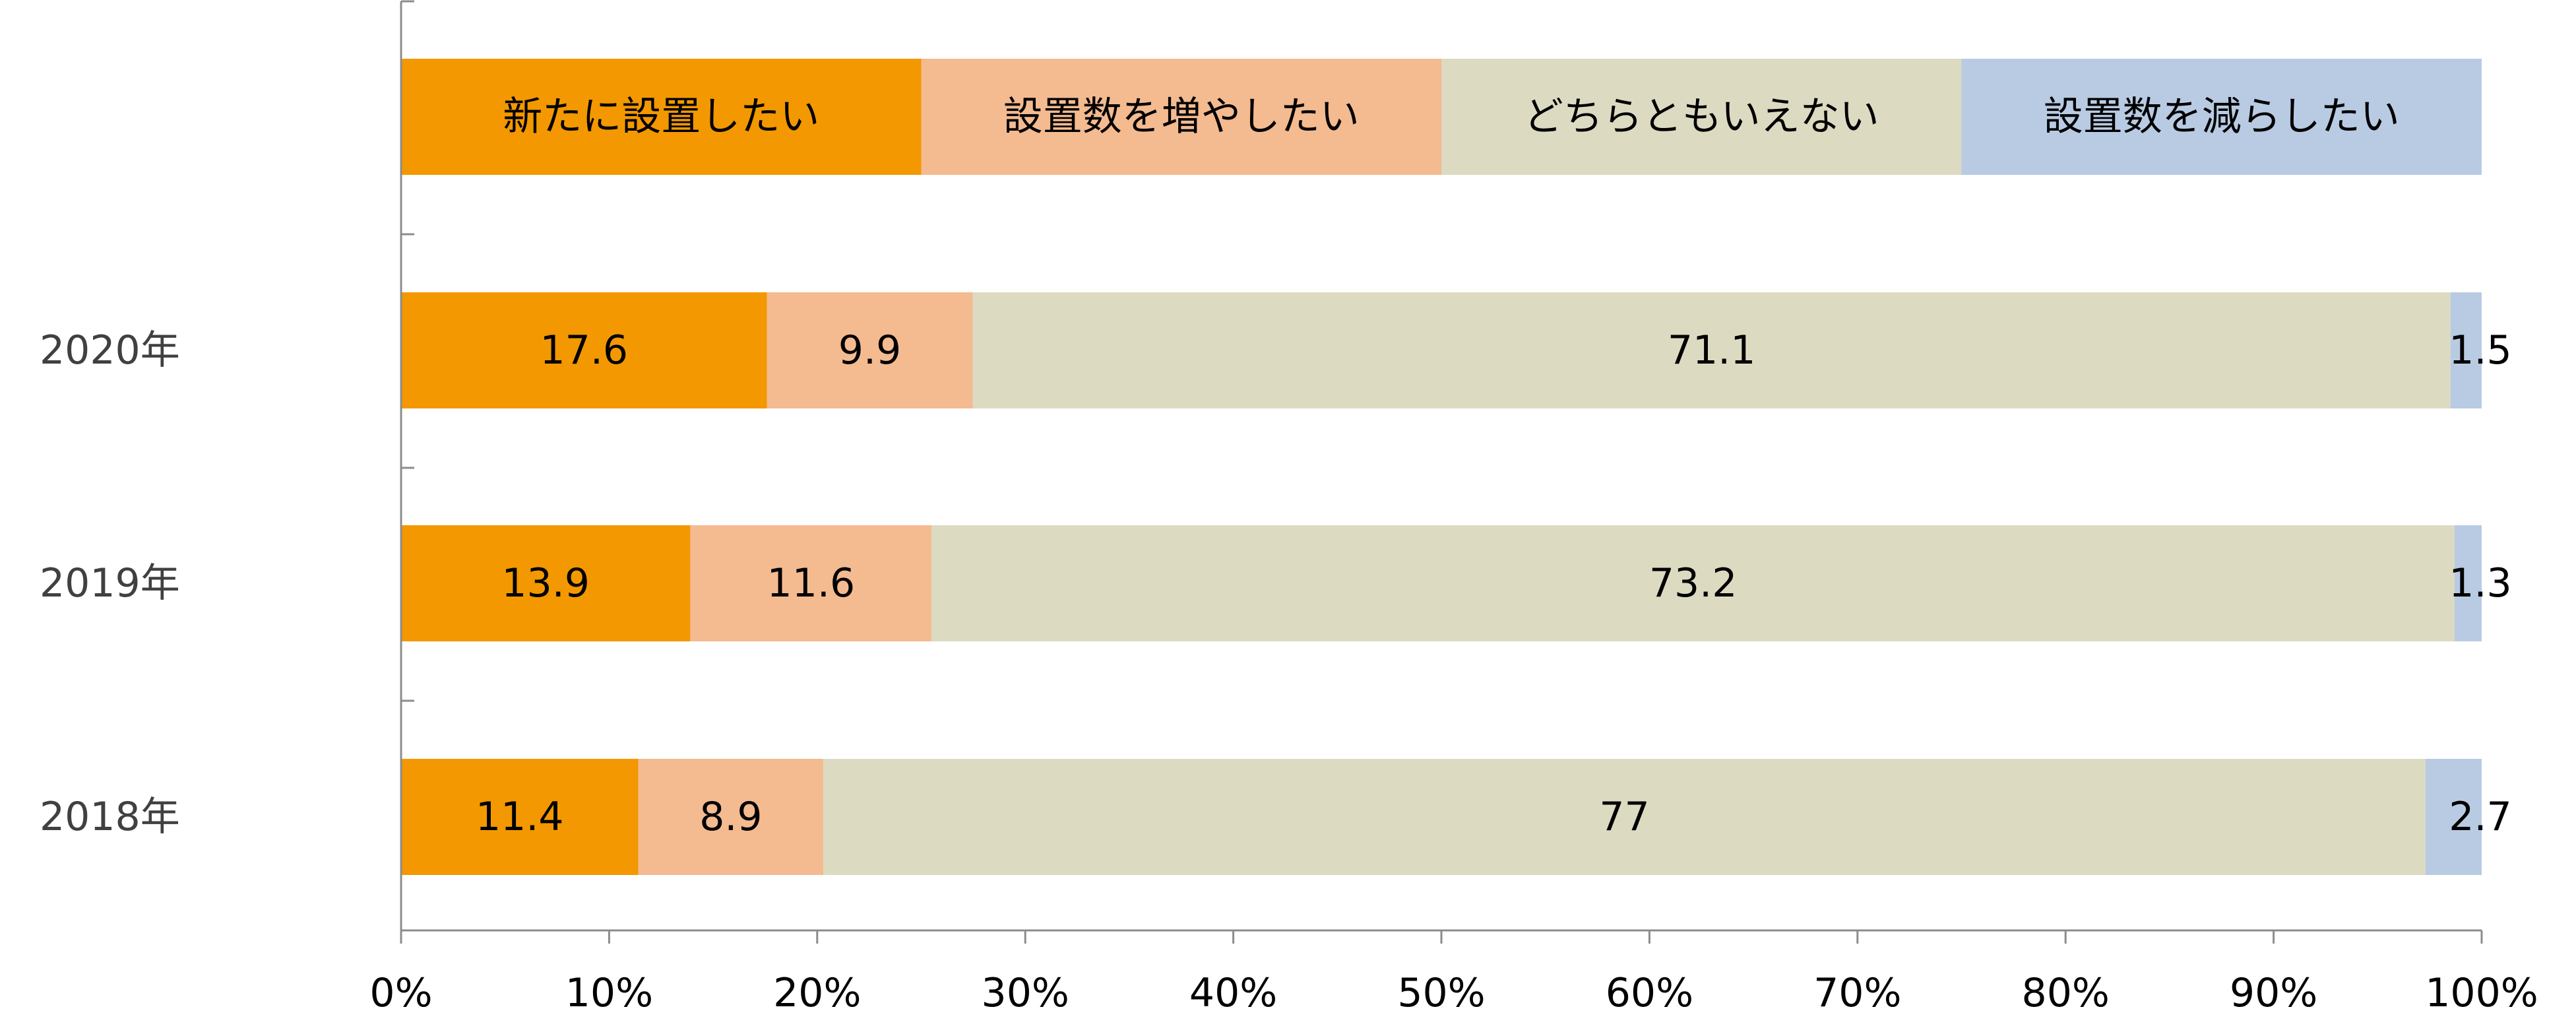 This screenshot has height=1034, width=2576. What do you see at coordinates (1441, 993) in the screenshot?
I see `x-tick-label: 50%` at bounding box center [1441, 993].